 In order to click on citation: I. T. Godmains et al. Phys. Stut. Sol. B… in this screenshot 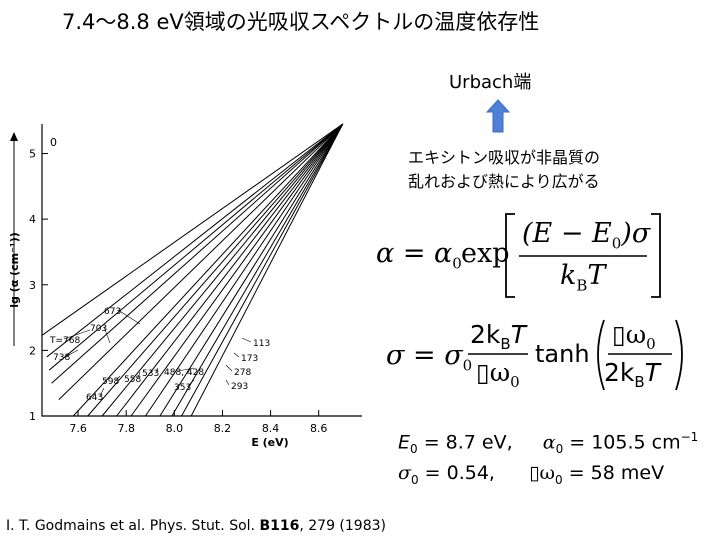, I will do `click(196, 526)`.